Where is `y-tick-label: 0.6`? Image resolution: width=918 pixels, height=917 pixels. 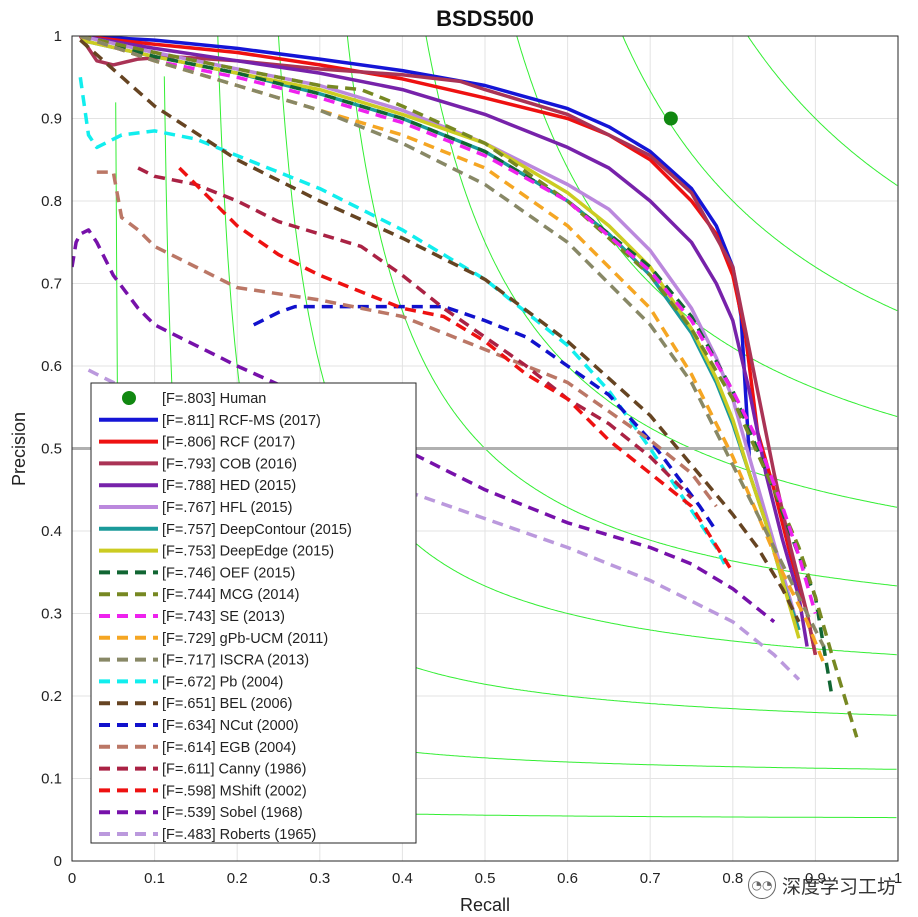 y-tick-label: 0.6 is located at coordinates (51, 366).